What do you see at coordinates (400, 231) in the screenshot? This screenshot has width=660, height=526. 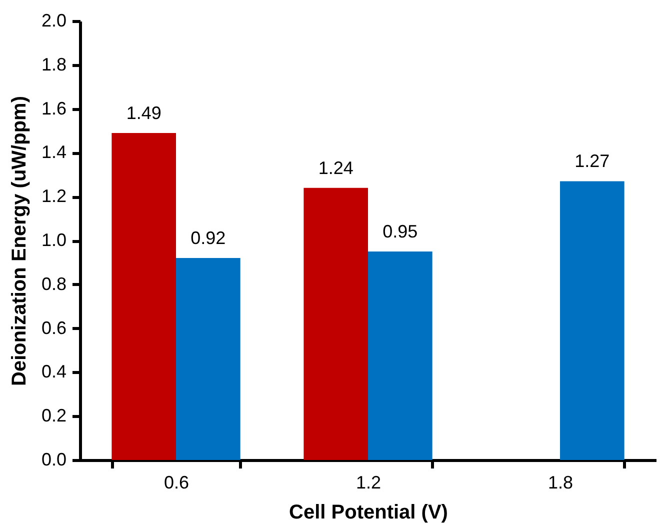 I see `data-label: 0.95` at bounding box center [400, 231].